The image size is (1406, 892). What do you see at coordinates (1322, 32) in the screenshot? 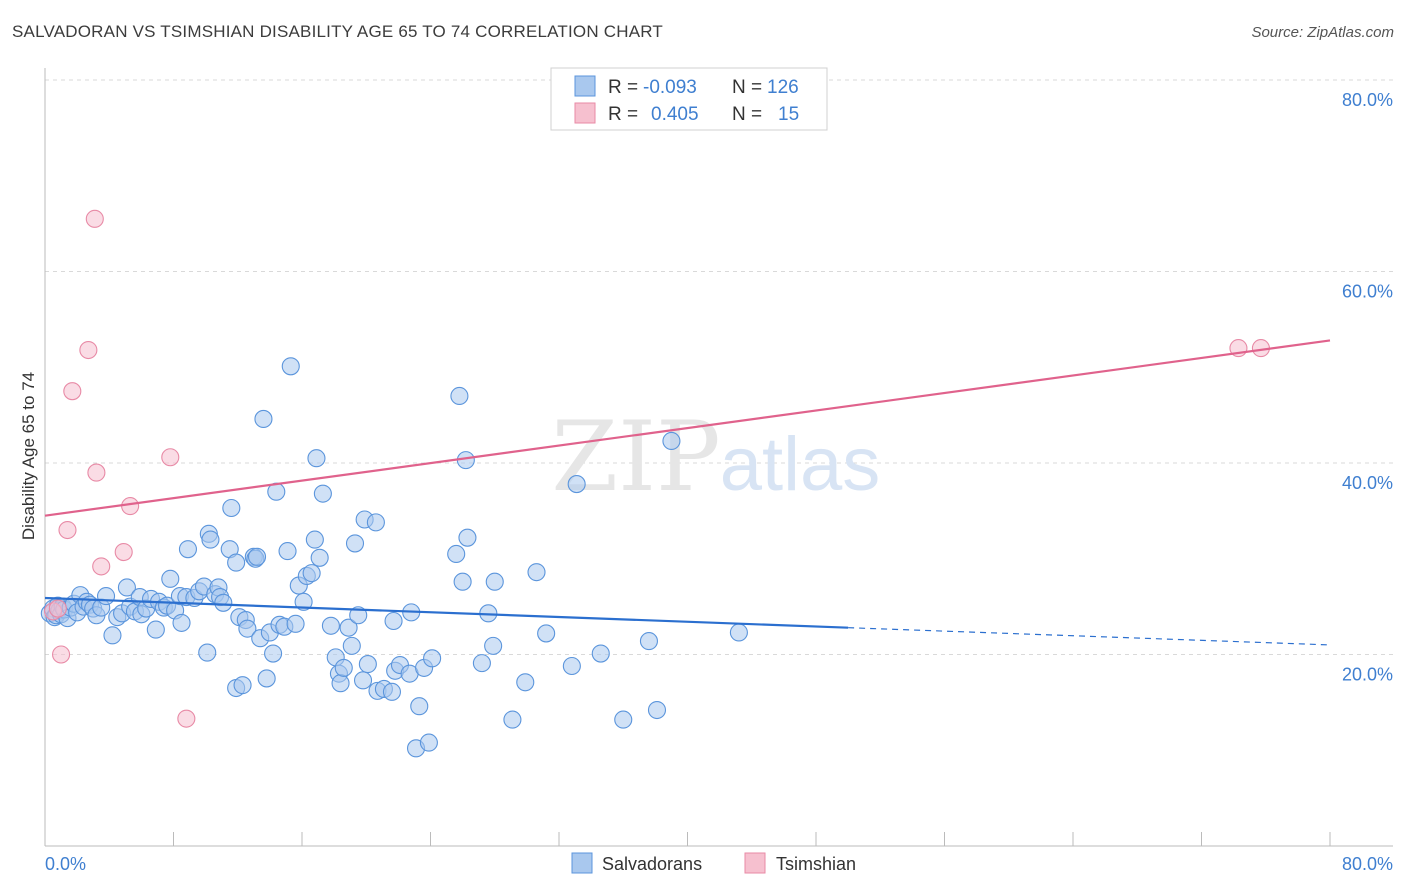
I see `source-note: Source: ZipAtlas.com` at bounding box center [1322, 32].